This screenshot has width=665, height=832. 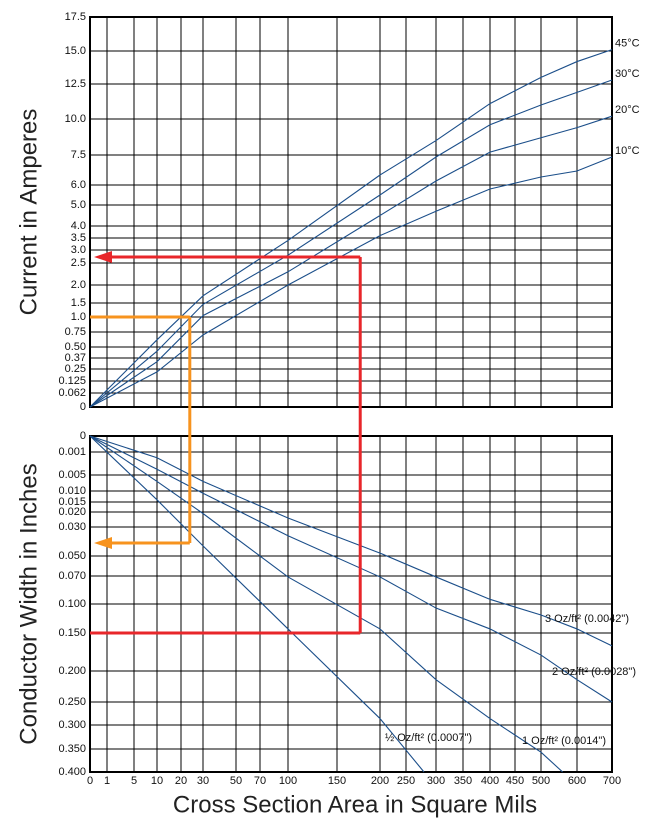 What do you see at coordinates (78, 317) in the screenshot?
I see `y-tick-label: 1.0` at bounding box center [78, 317].